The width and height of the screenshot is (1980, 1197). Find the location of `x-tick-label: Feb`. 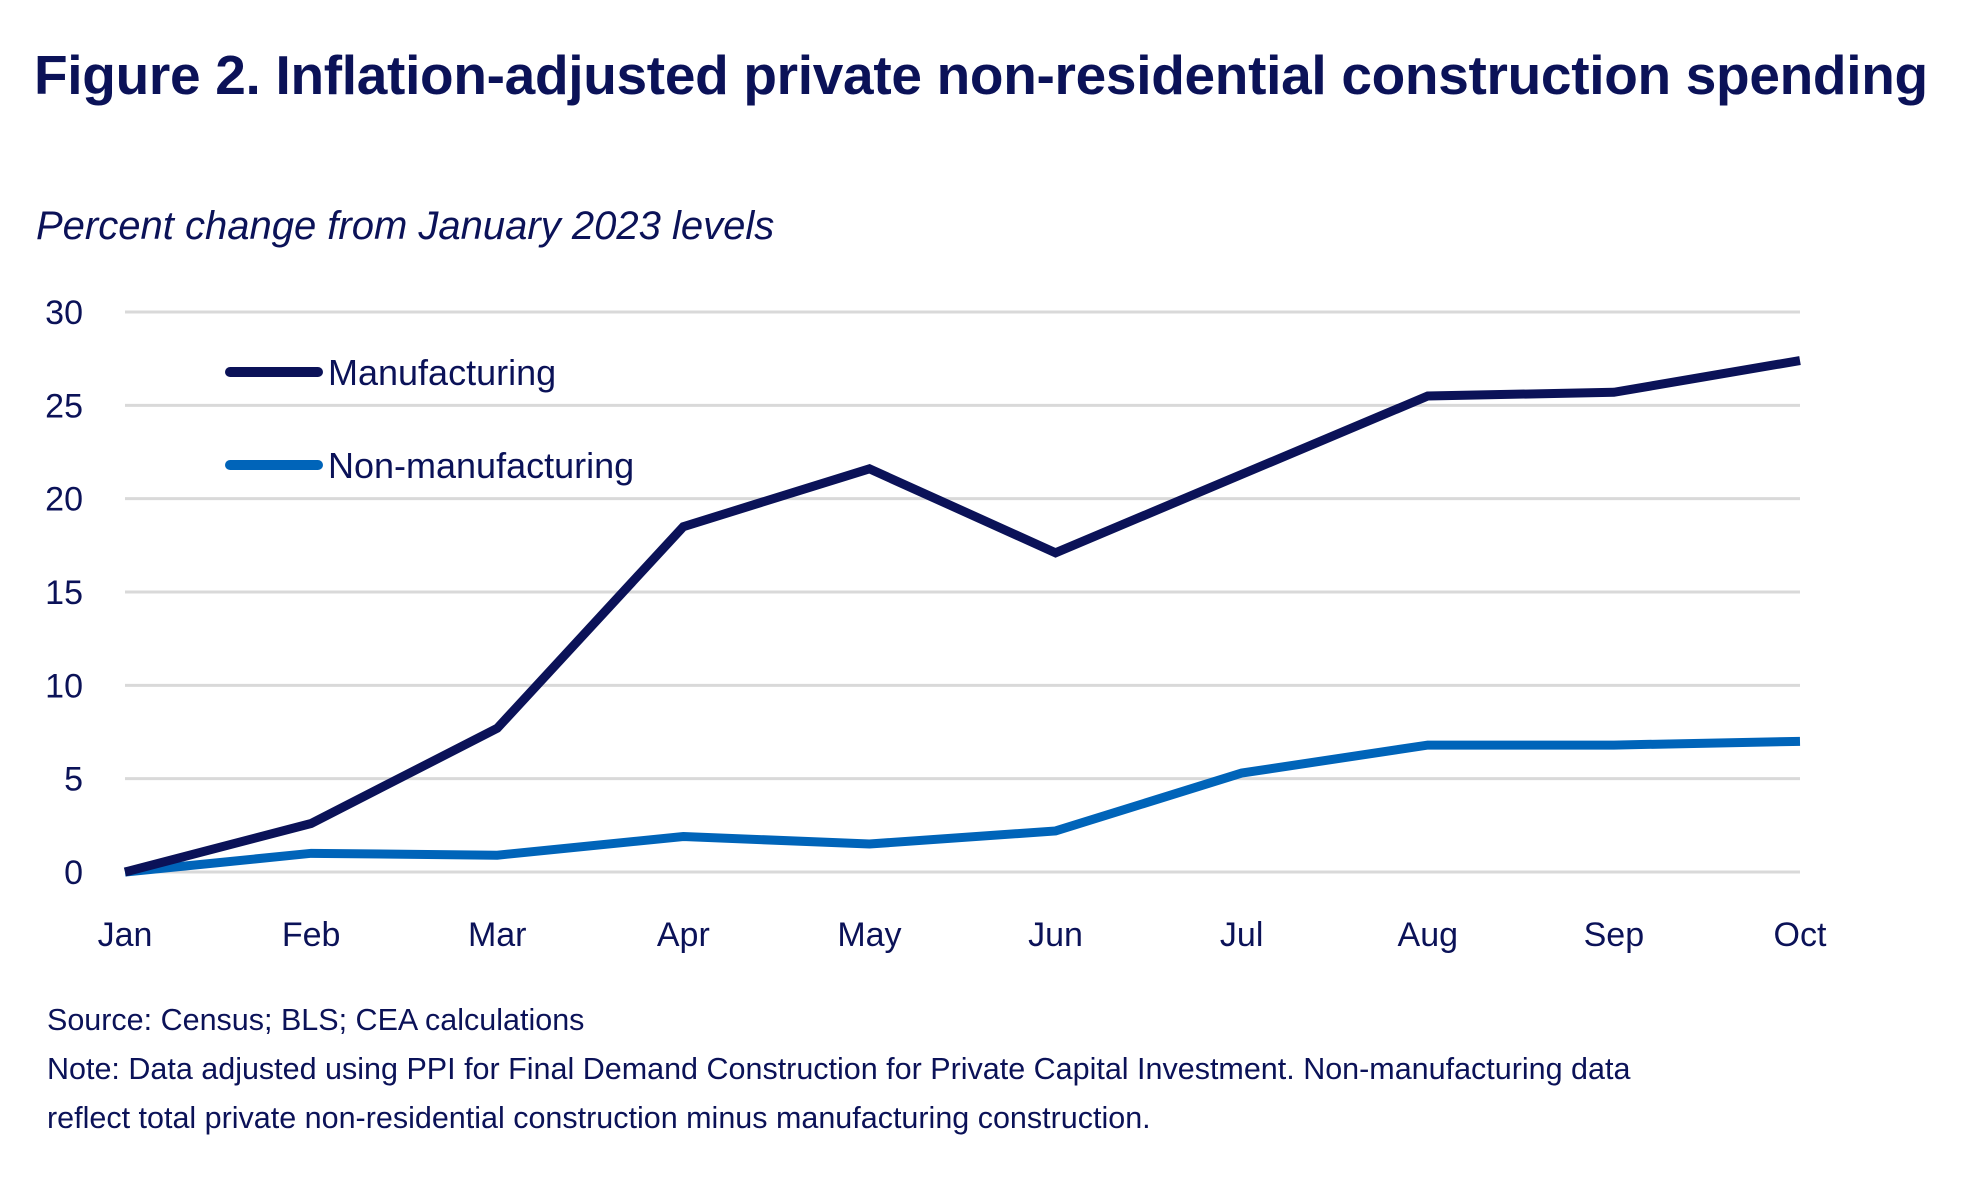

x-tick-label: Feb is located at coordinates (311, 935).